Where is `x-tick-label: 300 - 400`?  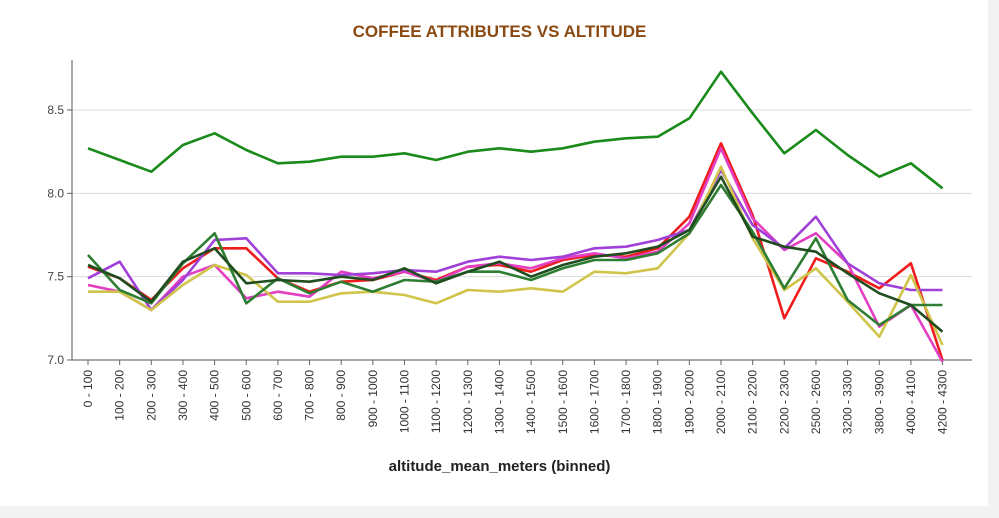
x-tick-label: 300 - 400 is located at coordinates (183, 395).